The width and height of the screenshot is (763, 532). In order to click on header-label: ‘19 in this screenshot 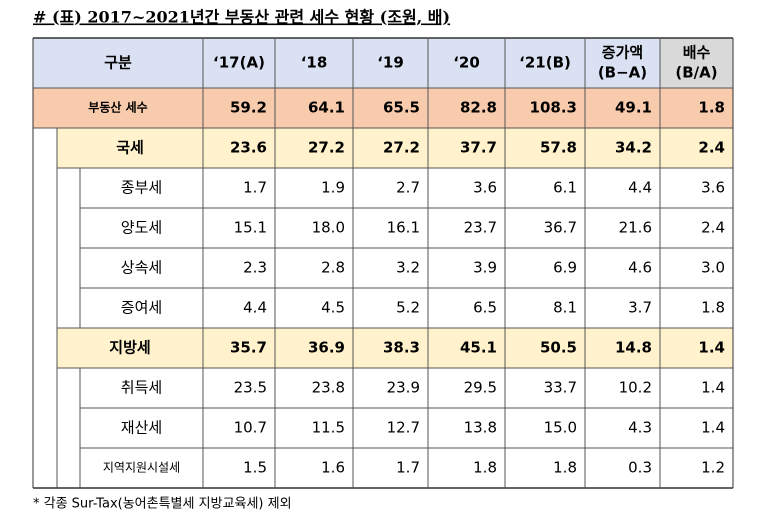, I will do `click(390, 63)`.